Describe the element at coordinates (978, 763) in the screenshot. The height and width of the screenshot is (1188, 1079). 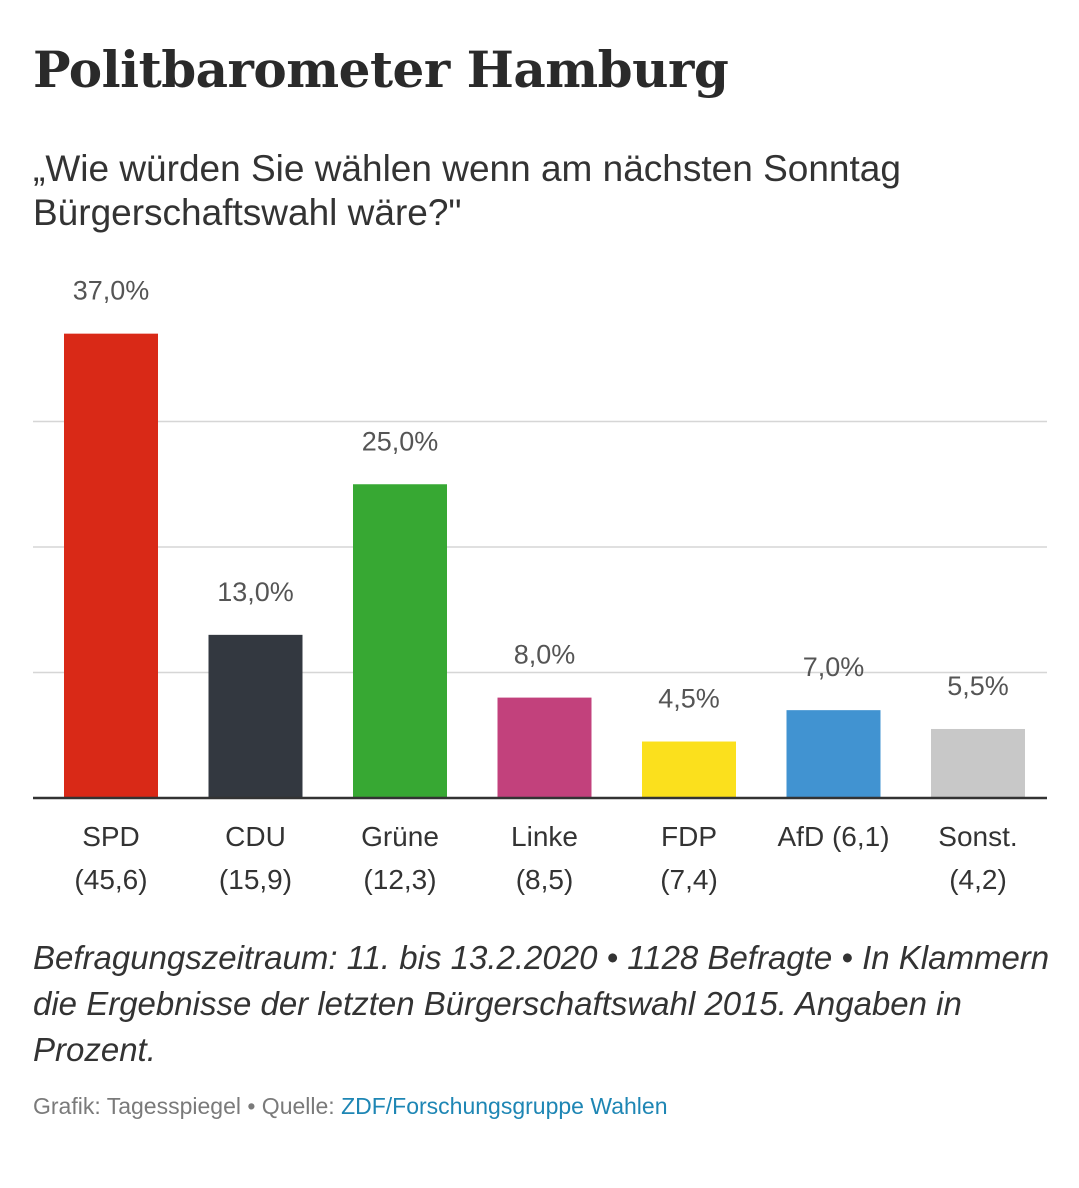
I see `bar-sonst` at that location.